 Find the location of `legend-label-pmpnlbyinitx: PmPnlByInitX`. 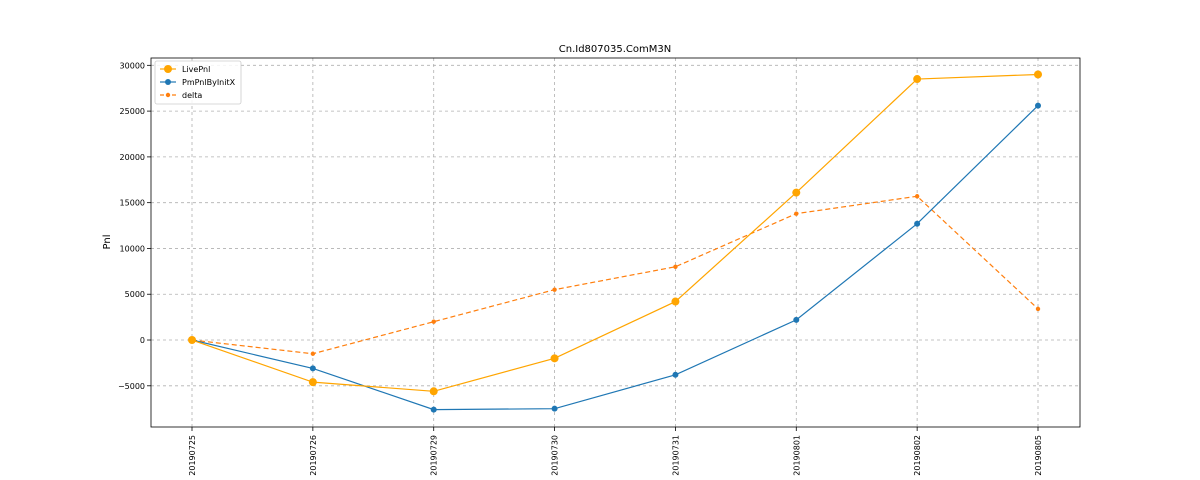

legend-label-pmpnlbyinitx: PmPnlByInitX is located at coordinates (209, 82).